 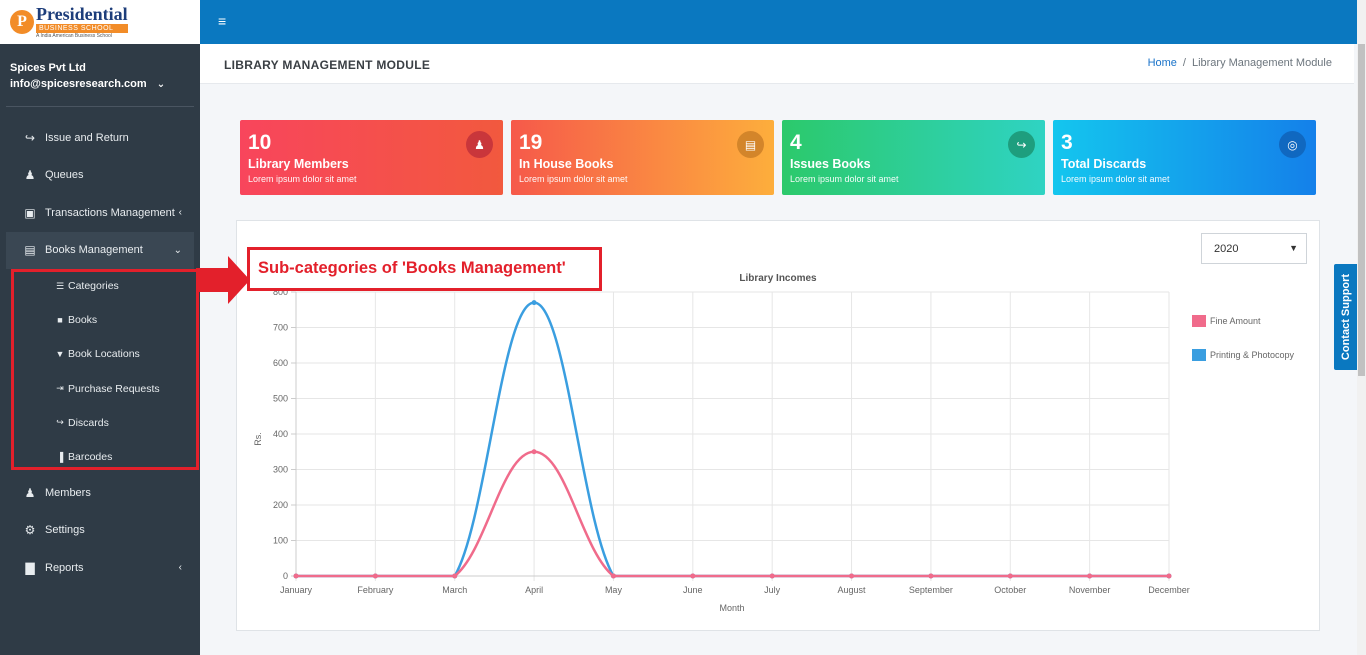 What do you see at coordinates (100, 493) in the screenshot?
I see `sidebar-item-members: ♟ Members` at bounding box center [100, 493].